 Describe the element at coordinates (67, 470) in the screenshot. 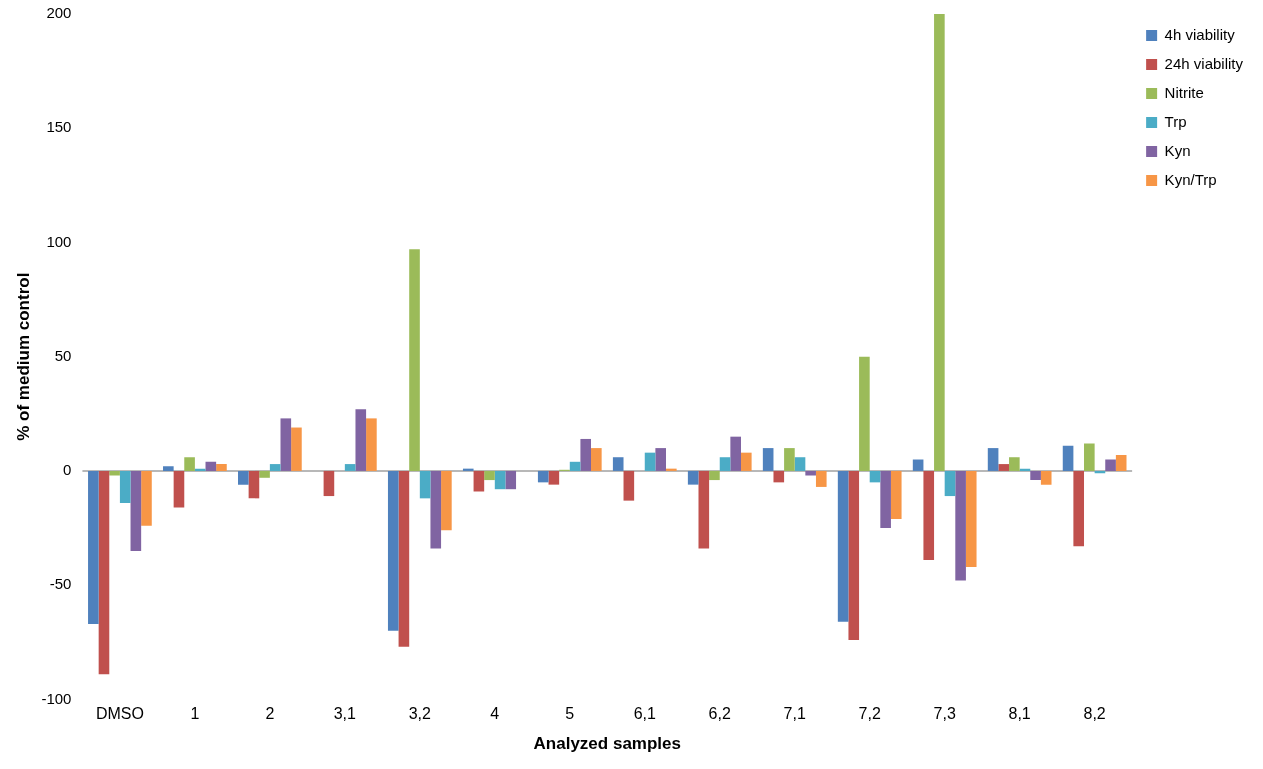

I see `y-tick-label: 0` at that location.